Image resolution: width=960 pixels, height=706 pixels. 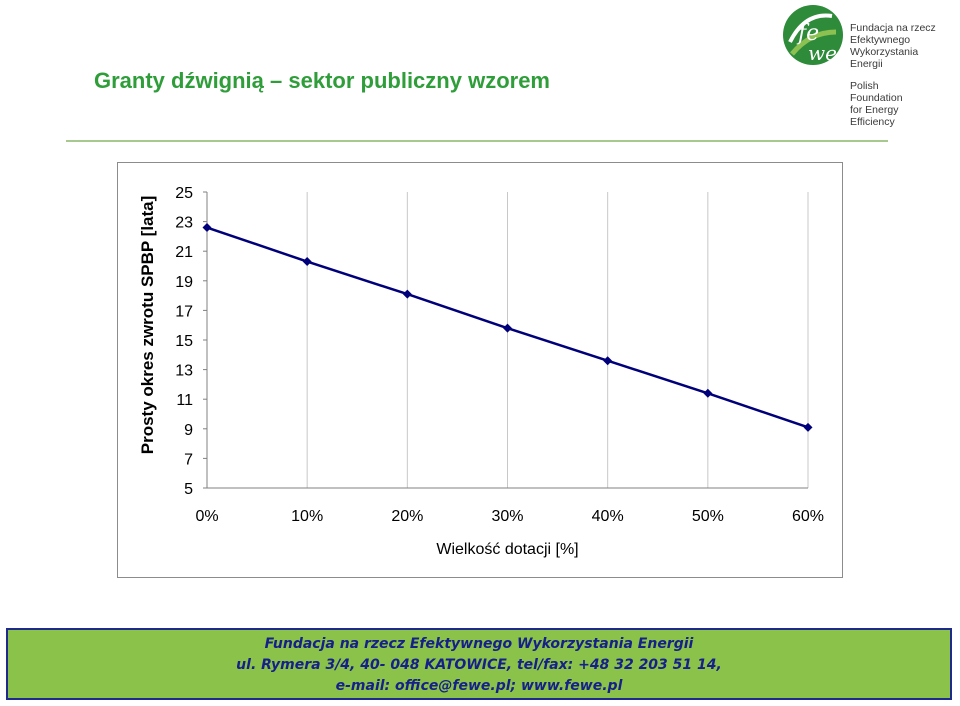 What do you see at coordinates (876, 98) in the screenshot?
I see `logo-line: Foundation` at bounding box center [876, 98].